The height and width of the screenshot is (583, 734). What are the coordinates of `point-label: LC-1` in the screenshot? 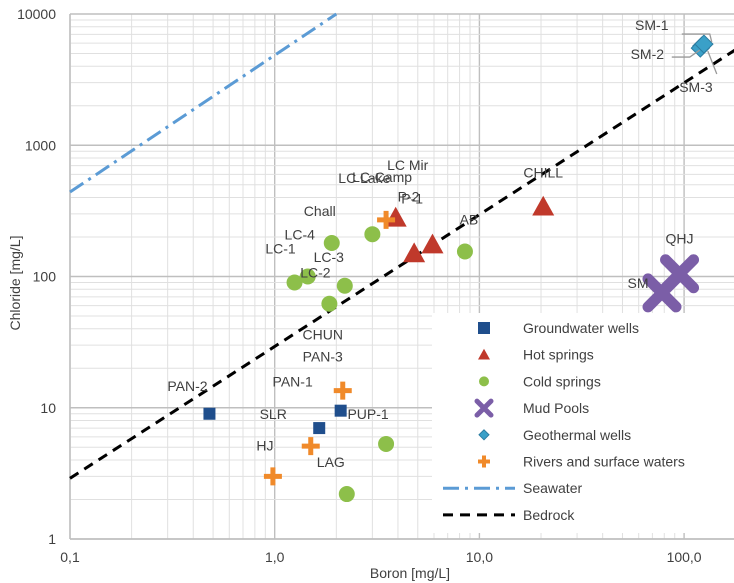 It's located at (280, 249).